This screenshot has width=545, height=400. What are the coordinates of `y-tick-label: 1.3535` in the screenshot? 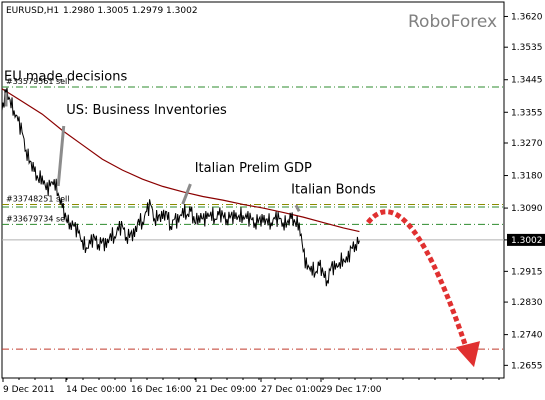 It's located at (527, 48).